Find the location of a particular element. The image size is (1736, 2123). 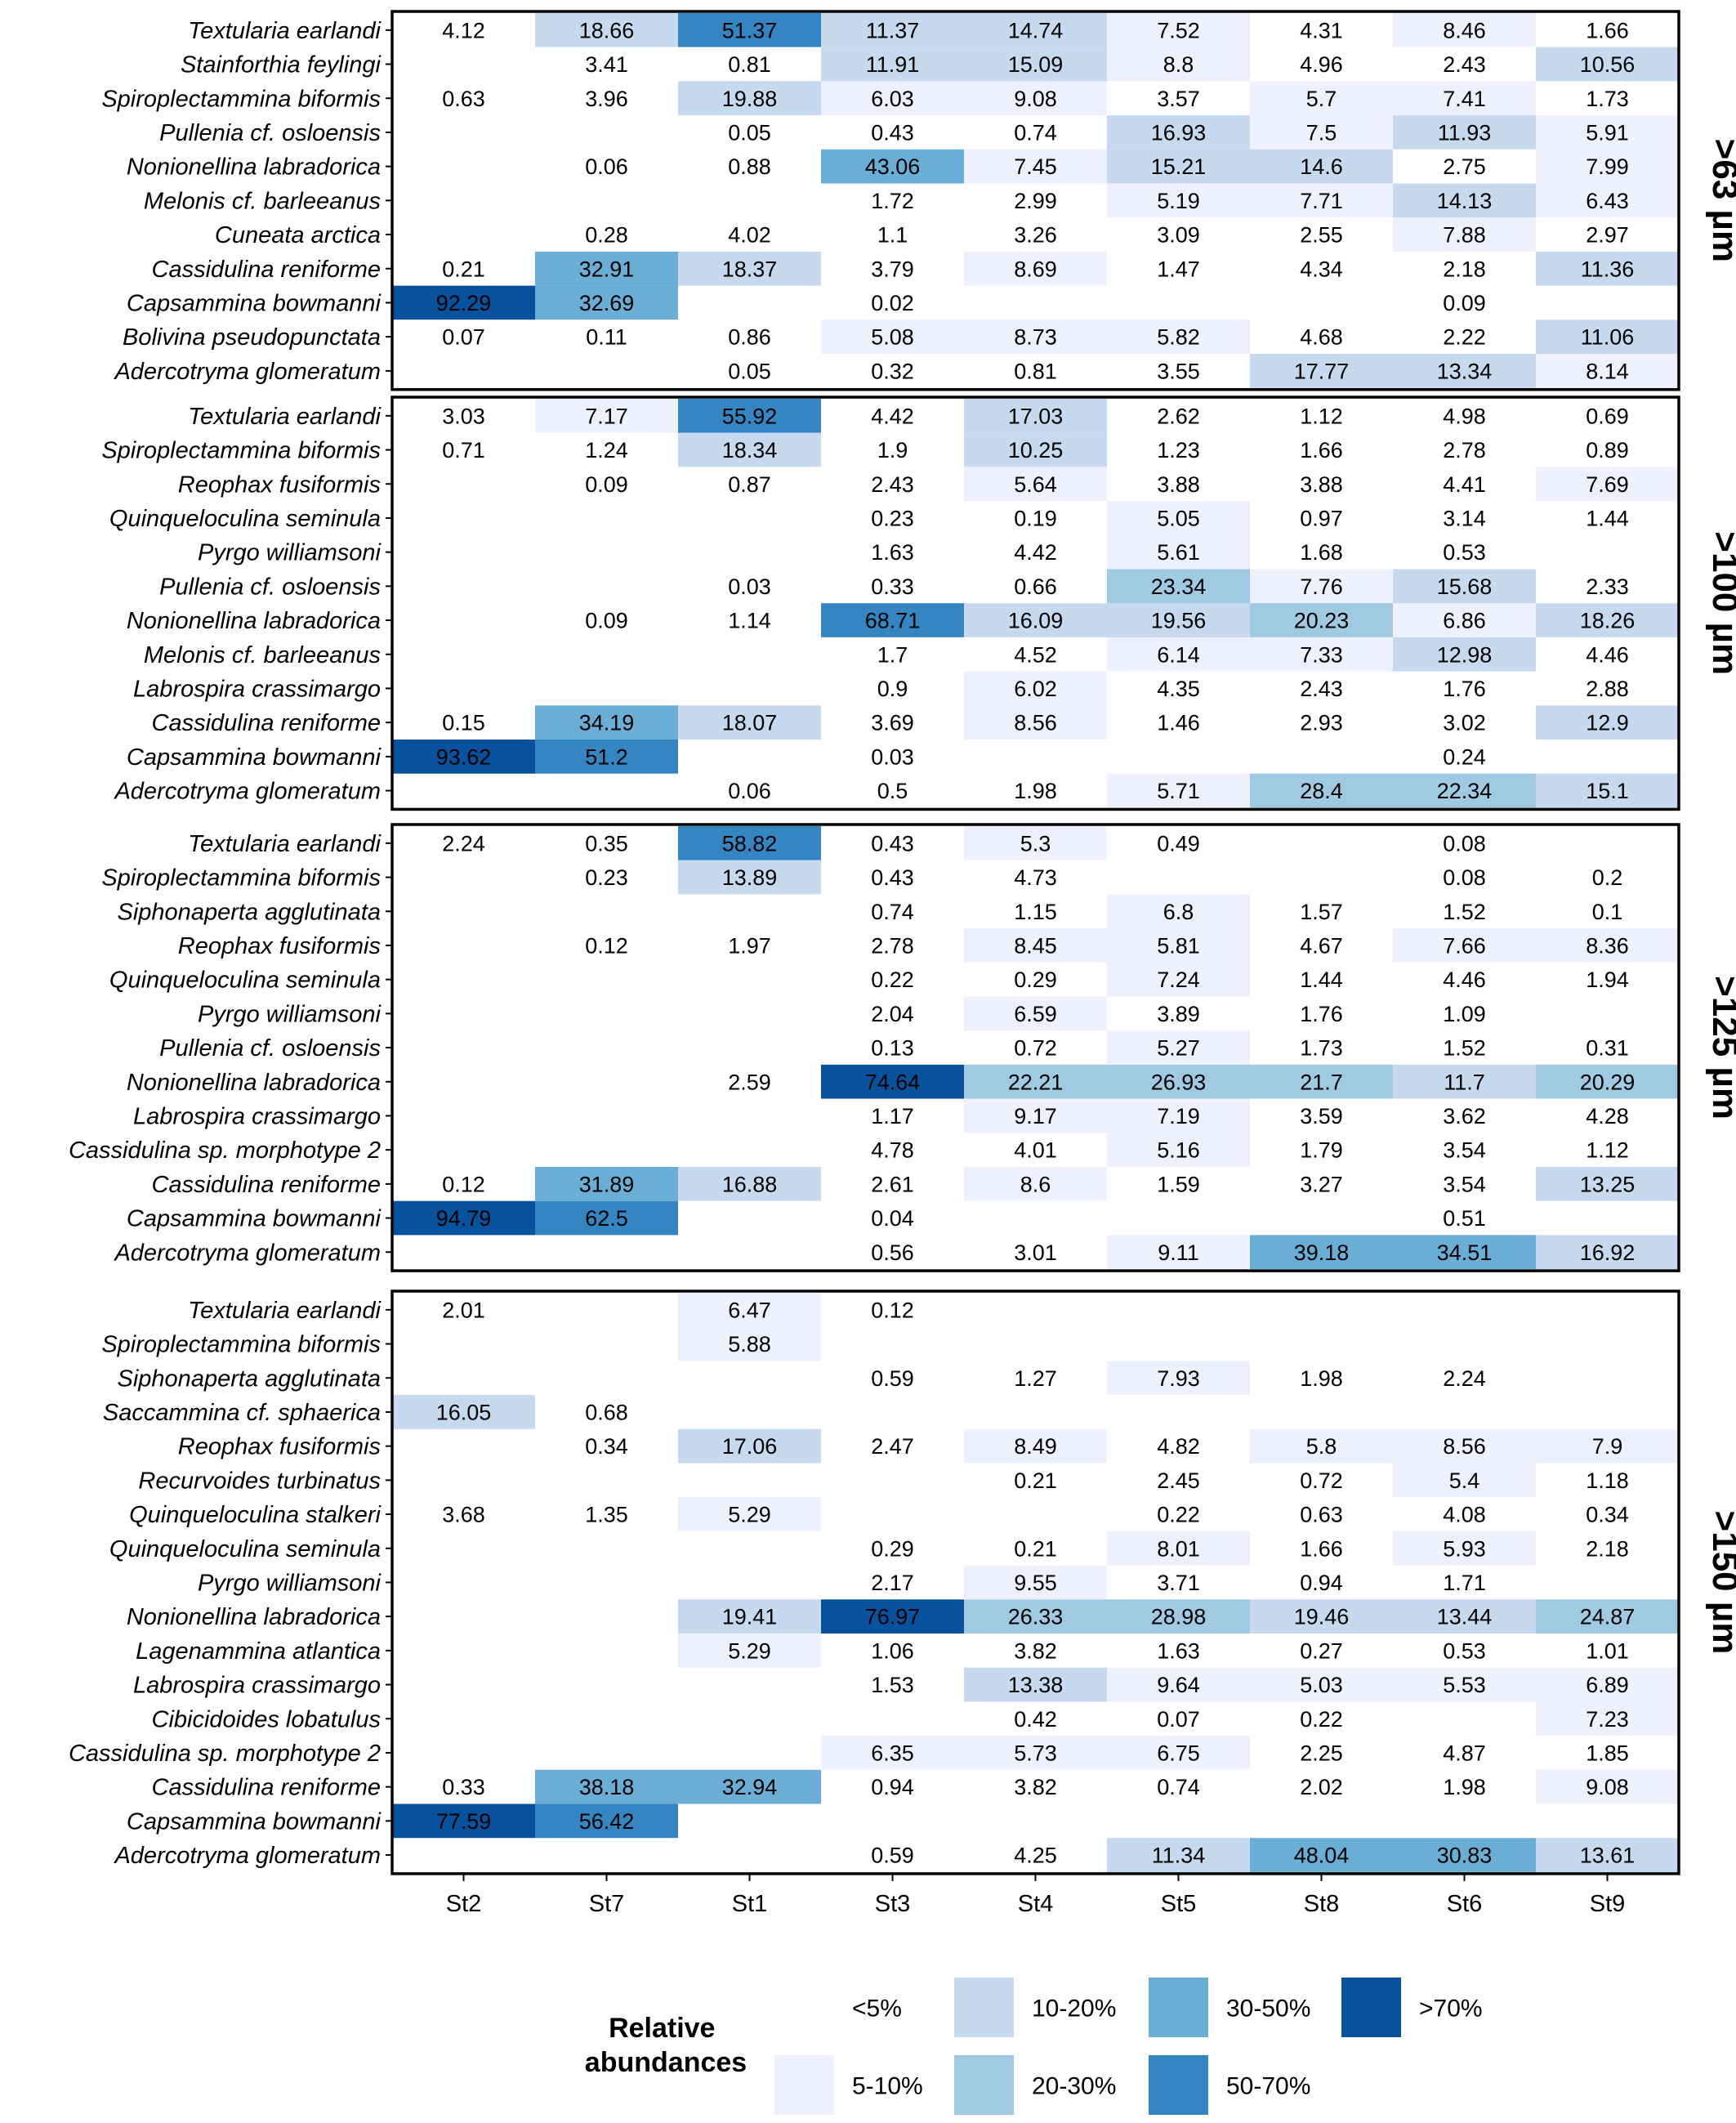

cell-value: 4.42 is located at coordinates (1036, 553).